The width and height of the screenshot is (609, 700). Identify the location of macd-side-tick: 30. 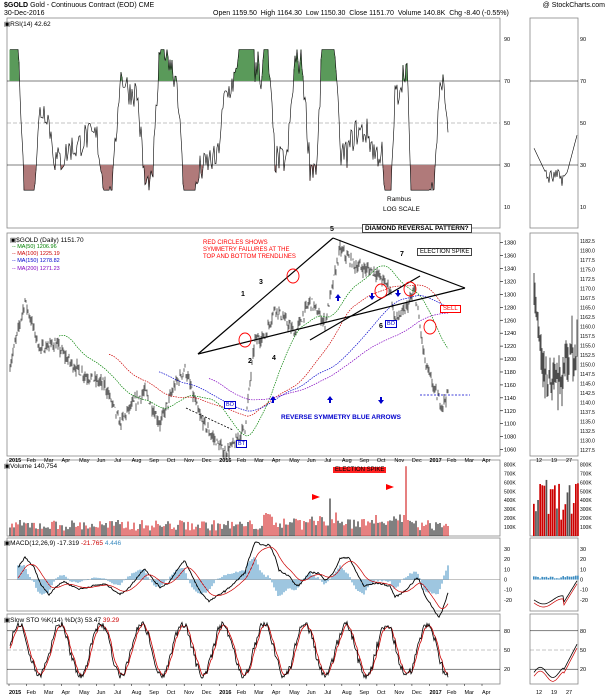
(583, 550).